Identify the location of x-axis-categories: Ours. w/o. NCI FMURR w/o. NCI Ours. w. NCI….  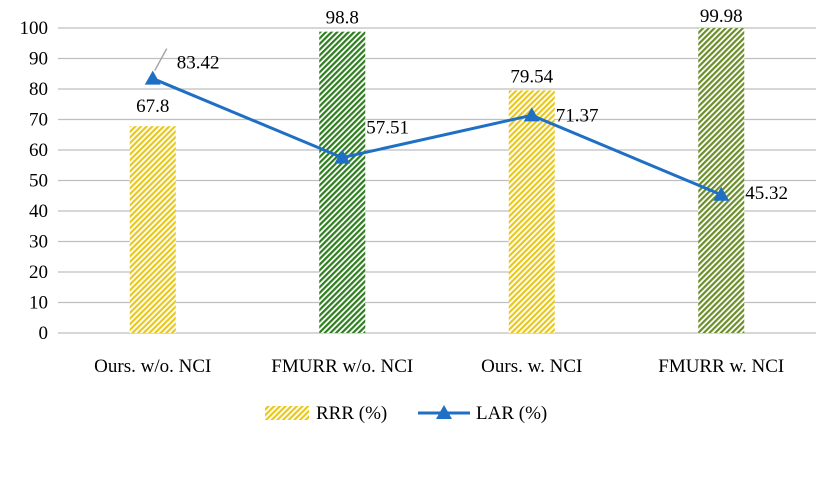
(439, 366).